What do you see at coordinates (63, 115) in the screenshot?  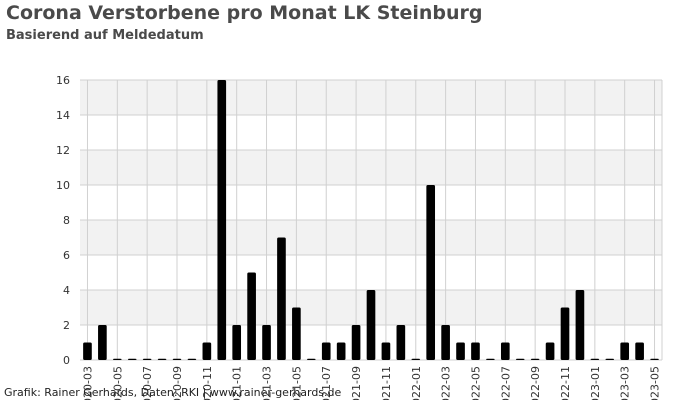 I see `y-tick-label: 14` at bounding box center [63, 115].